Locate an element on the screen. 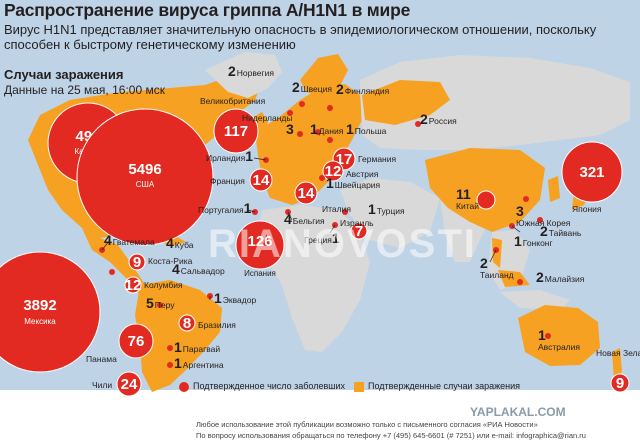 The height and width of the screenshot is (443, 640). bubble-mexico: 3892 Мексика is located at coordinates (50, 312).